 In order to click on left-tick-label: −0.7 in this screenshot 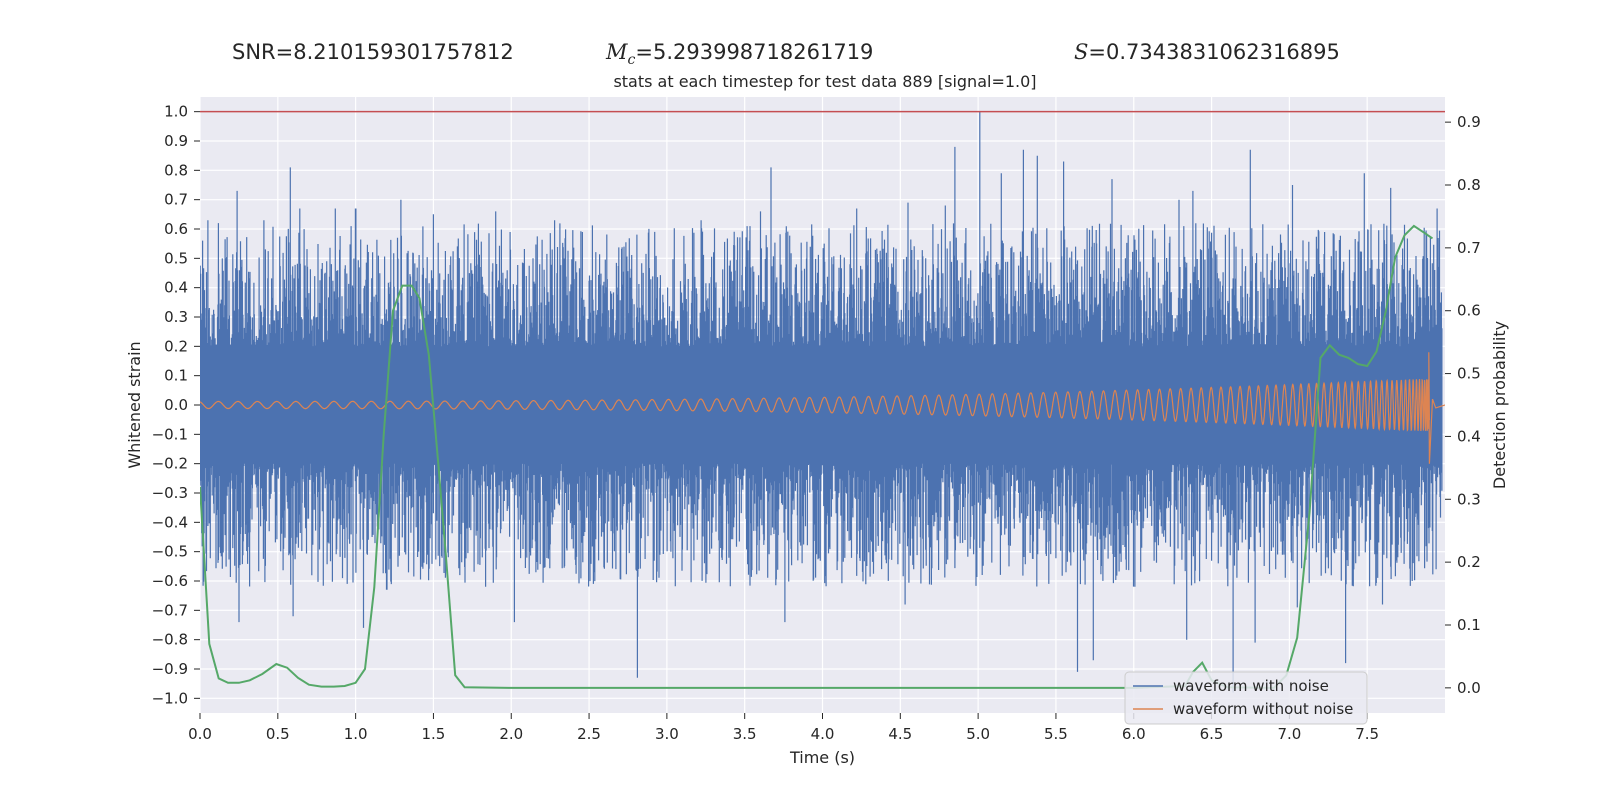, I will do `click(170, 610)`.